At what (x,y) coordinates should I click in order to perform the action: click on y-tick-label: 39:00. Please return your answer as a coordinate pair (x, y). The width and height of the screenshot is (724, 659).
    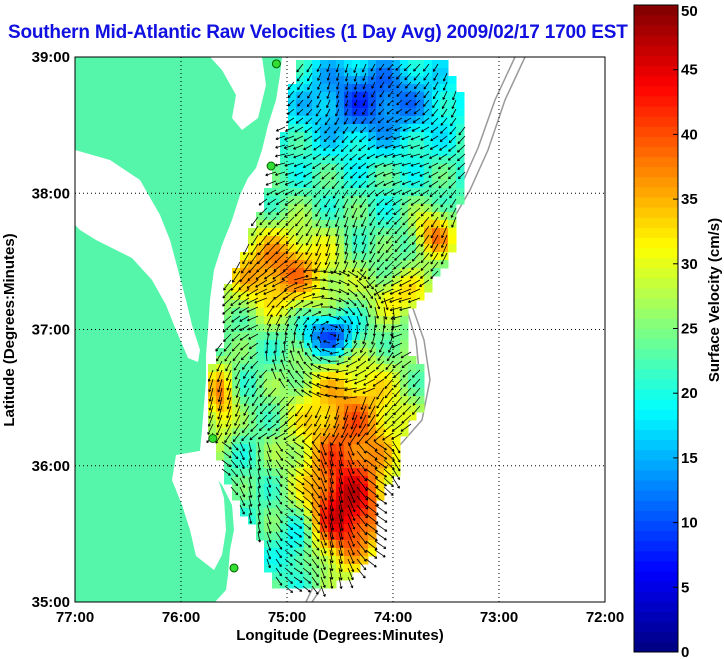
    Looking at the image, I should click on (51, 57).